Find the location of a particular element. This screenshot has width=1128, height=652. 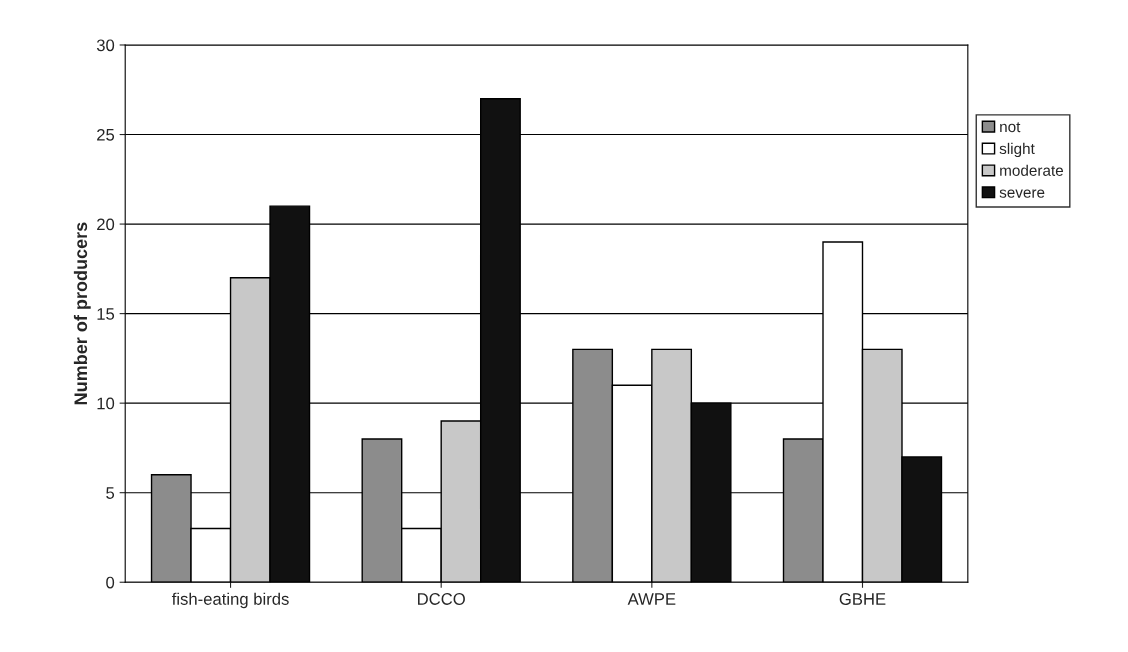

y-tick-label: 10 is located at coordinates (106, 403).